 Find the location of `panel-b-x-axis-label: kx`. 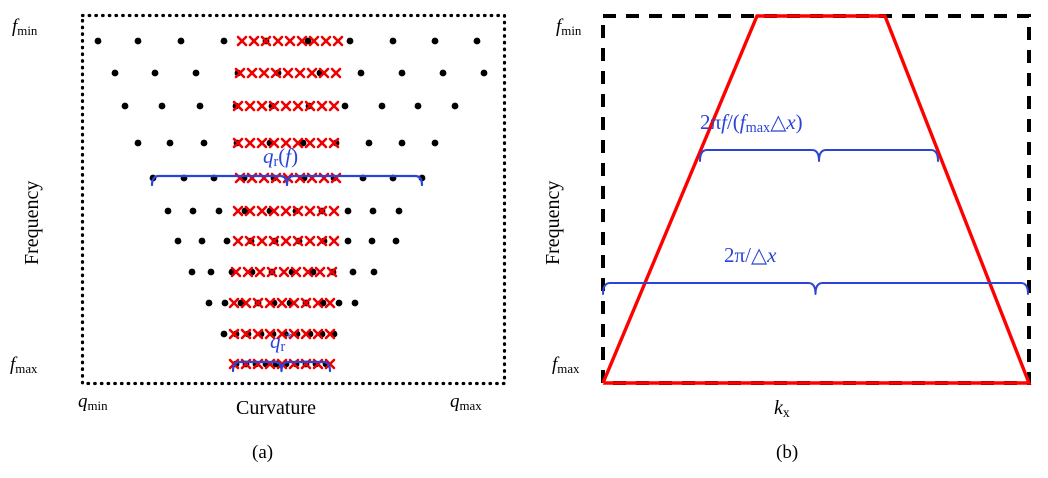

panel-b-x-axis-label: kx is located at coordinates (782, 408).